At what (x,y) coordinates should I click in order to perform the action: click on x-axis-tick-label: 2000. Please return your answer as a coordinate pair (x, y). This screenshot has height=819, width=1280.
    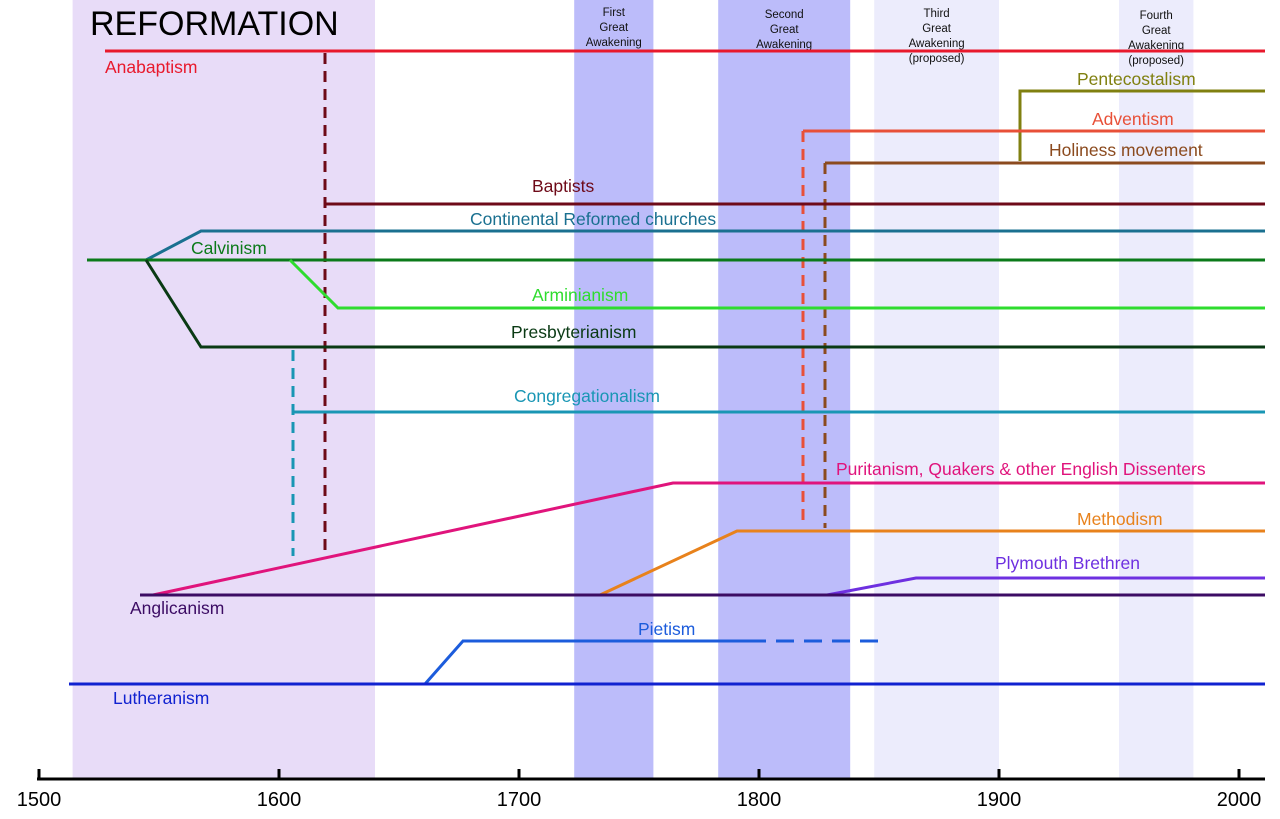
    Looking at the image, I should click on (1239, 800).